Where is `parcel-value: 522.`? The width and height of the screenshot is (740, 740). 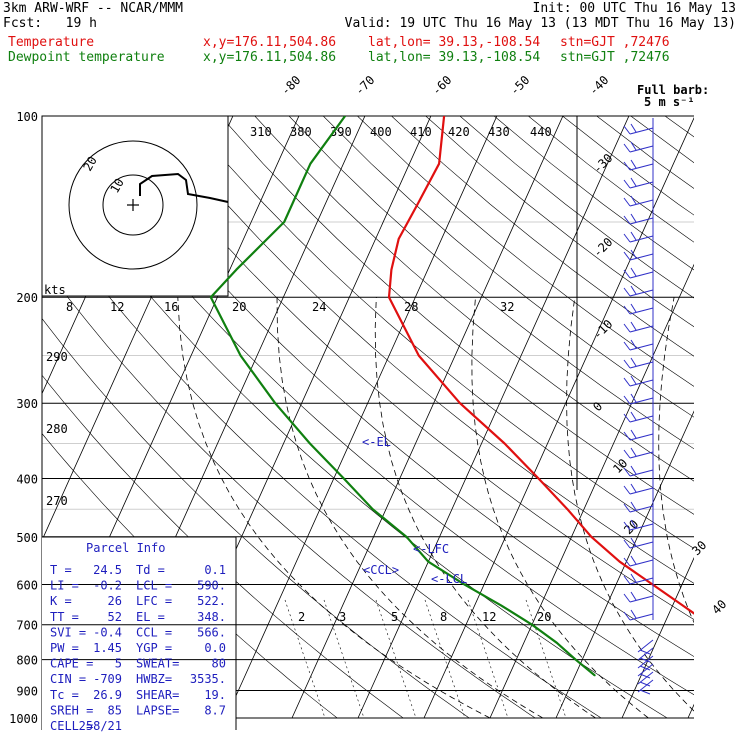 parcel-value: 522. is located at coordinates (211, 601).